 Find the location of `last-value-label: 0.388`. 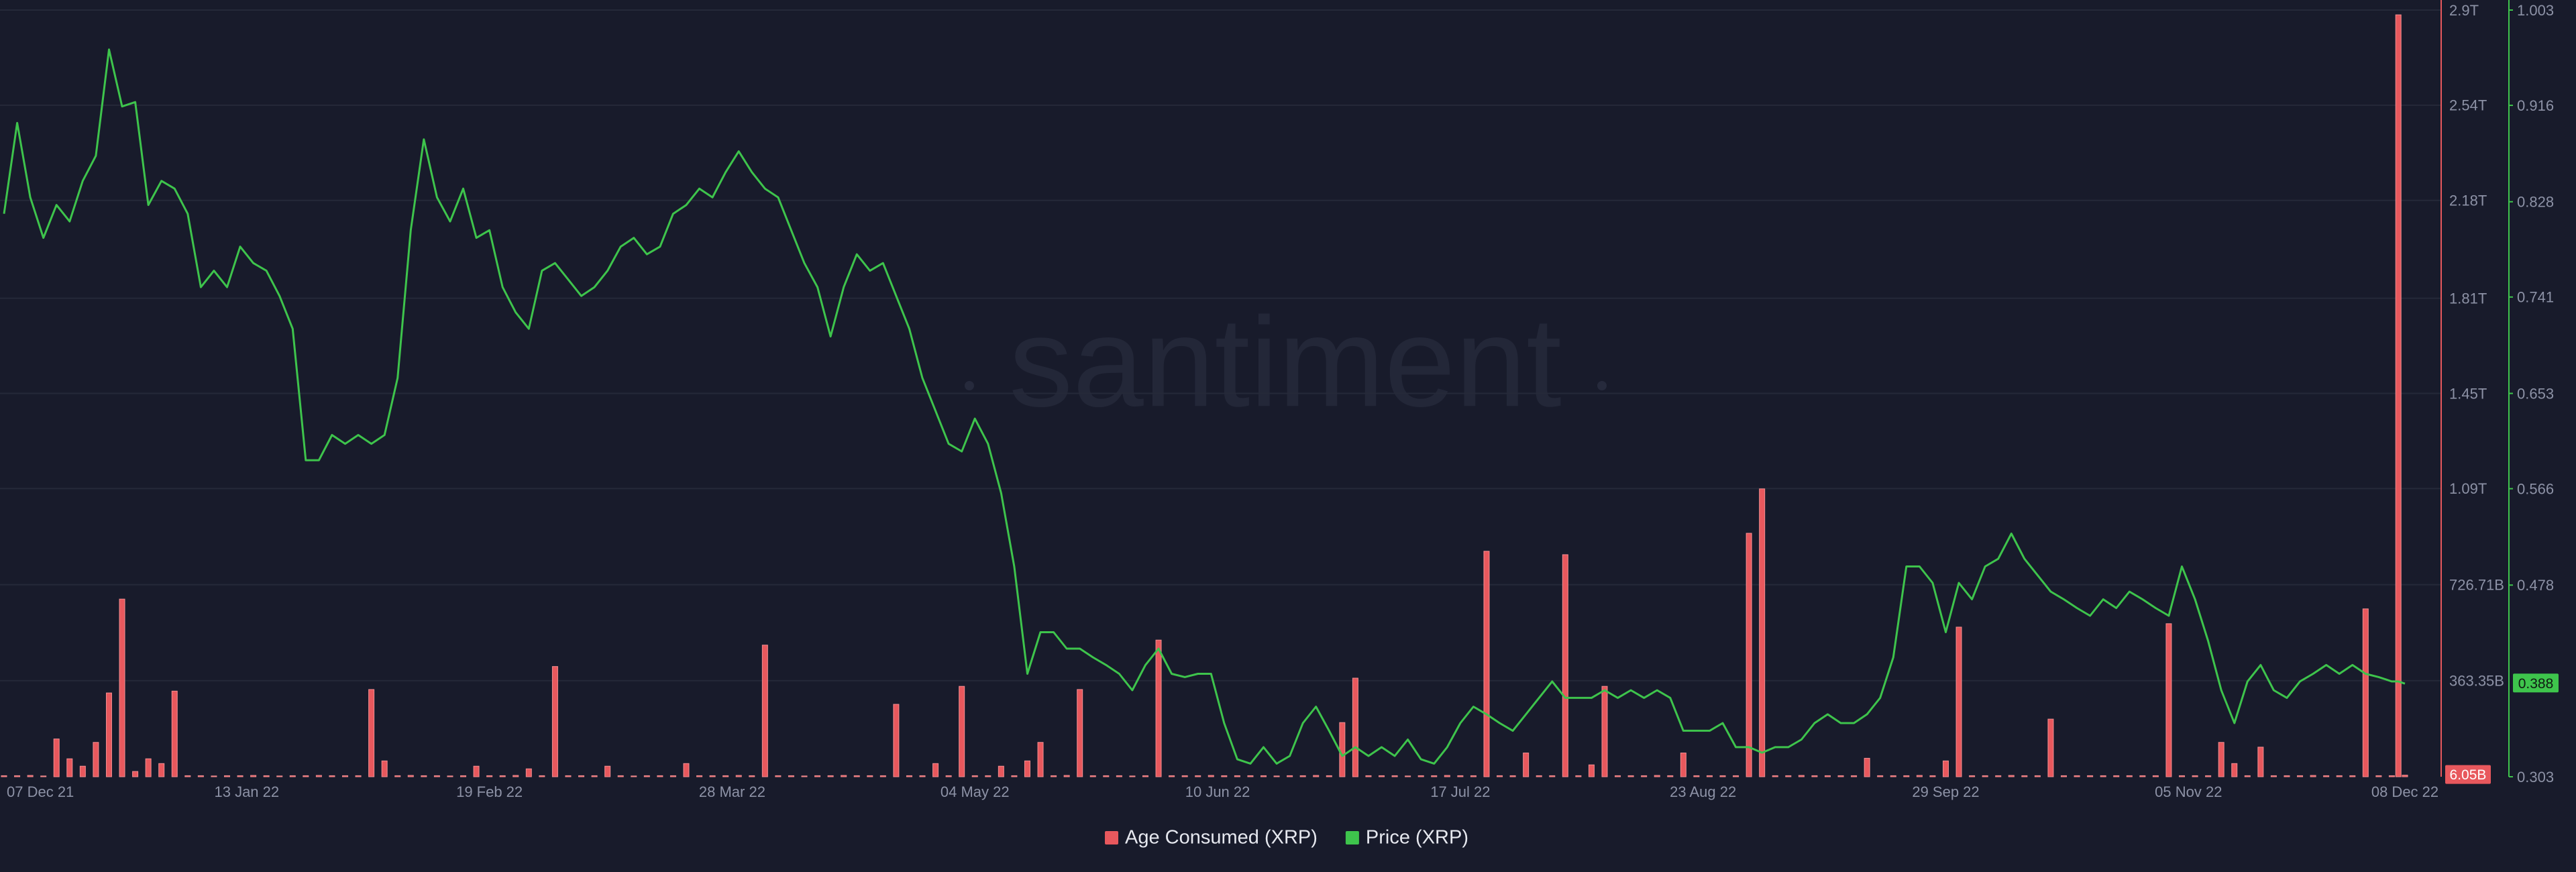

last-value-label: 0.388 is located at coordinates (2536, 684).